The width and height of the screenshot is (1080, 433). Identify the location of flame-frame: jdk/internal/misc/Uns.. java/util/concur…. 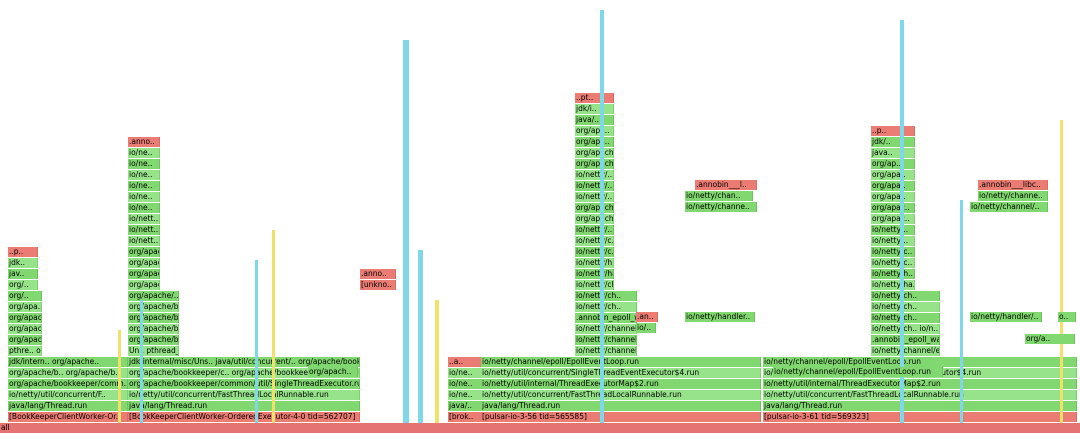
(244, 362).